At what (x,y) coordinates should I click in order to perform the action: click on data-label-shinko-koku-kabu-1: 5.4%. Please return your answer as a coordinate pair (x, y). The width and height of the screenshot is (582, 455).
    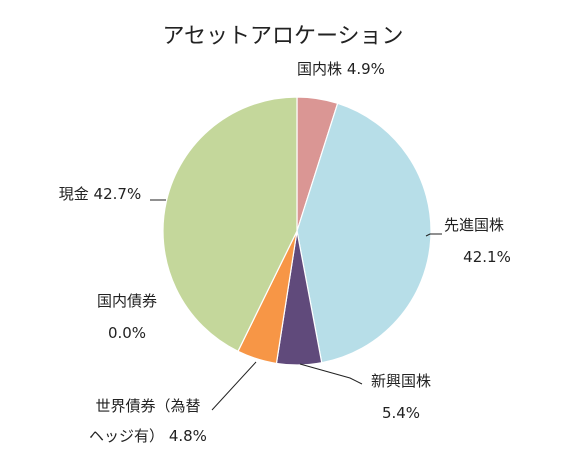
    Looking at the image, I should click on (401, 413).